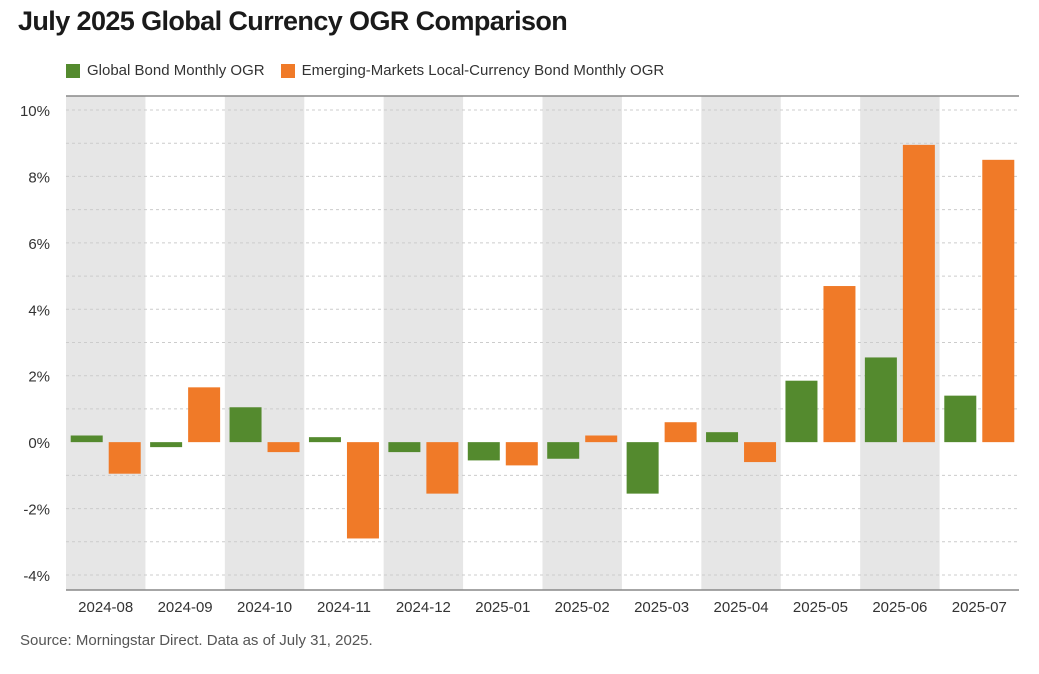 Image resolution: width=1039 pixels, height=674 pixels. I want to click on legend-item-global: Global Bond Monthly OGR, so click(165, 70).